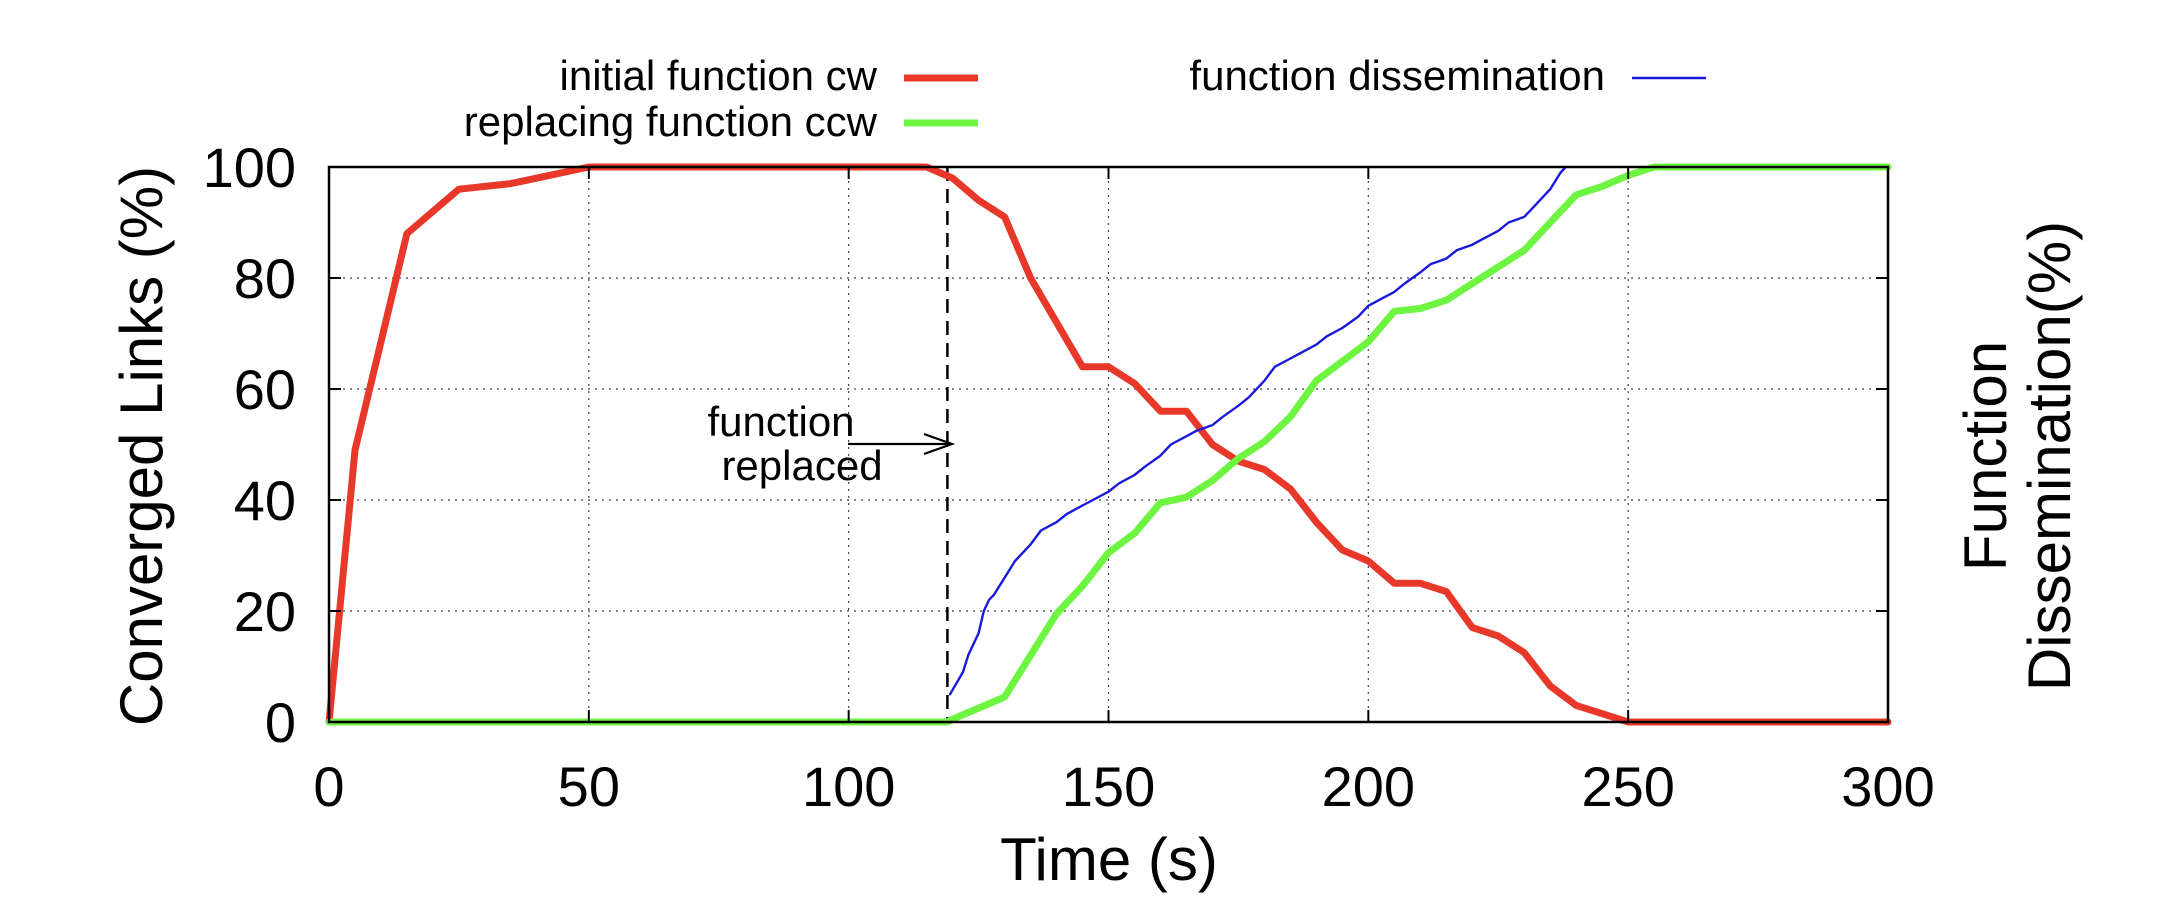 The image size is (2164, 912). What do you see at coordinates (780, 421) in the screenshot?
I see `annotation-text-line1: function` at bounding box center [780, 421].